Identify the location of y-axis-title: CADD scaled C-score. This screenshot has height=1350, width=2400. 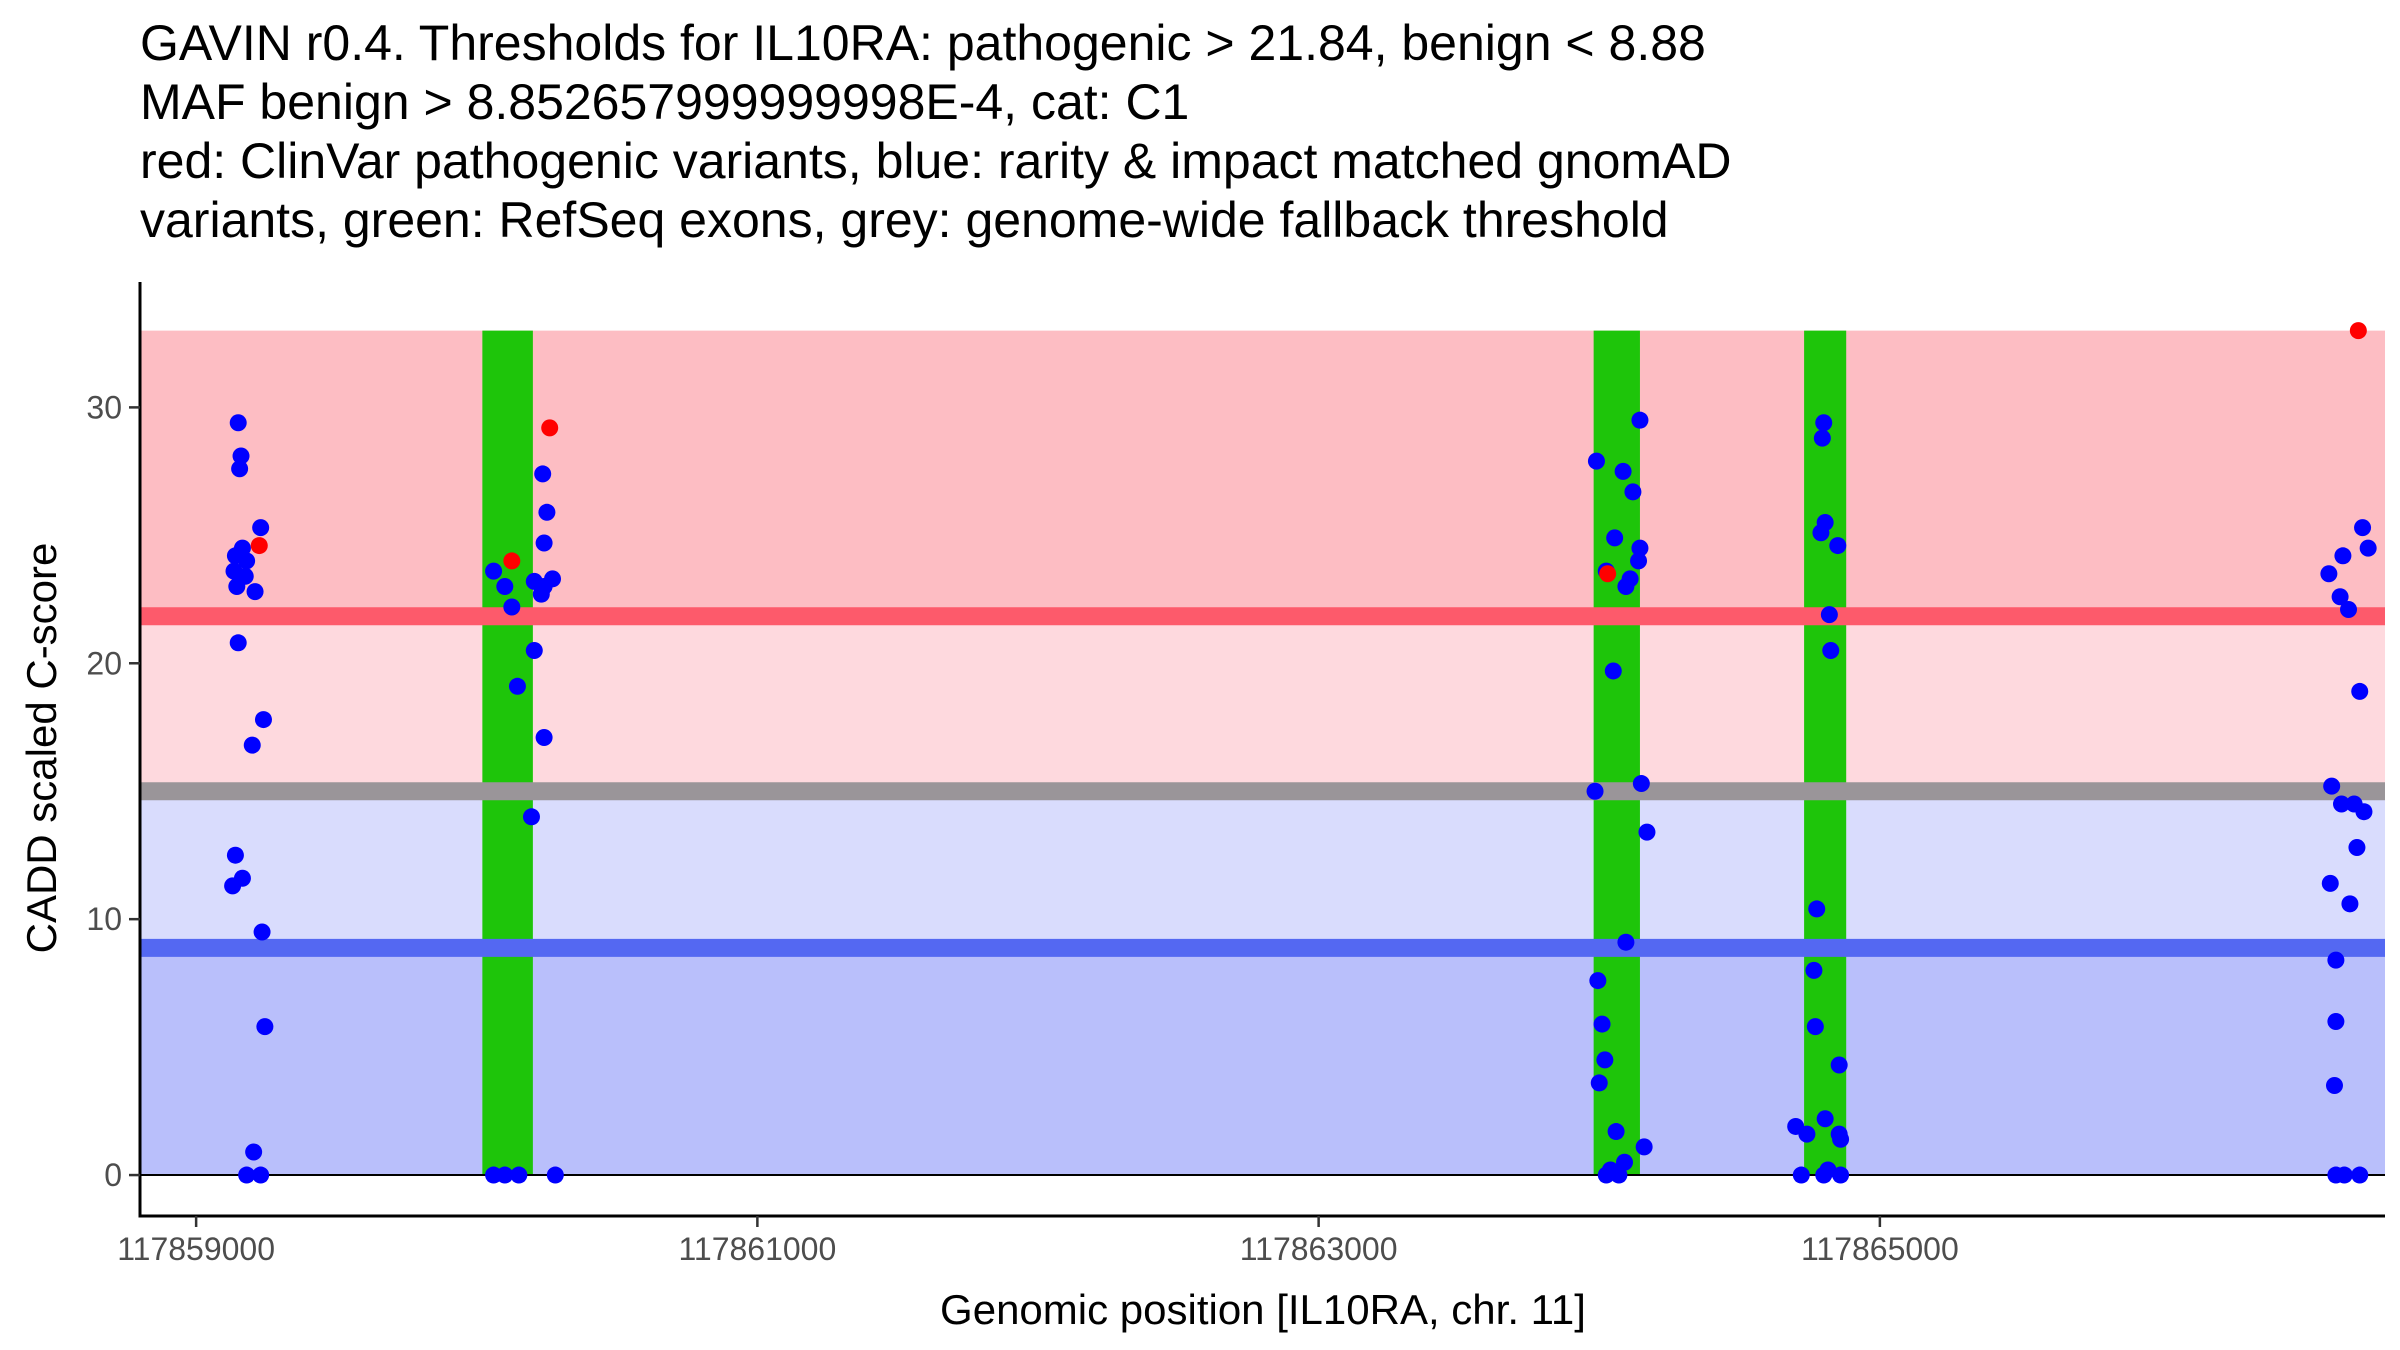
(41, 748).